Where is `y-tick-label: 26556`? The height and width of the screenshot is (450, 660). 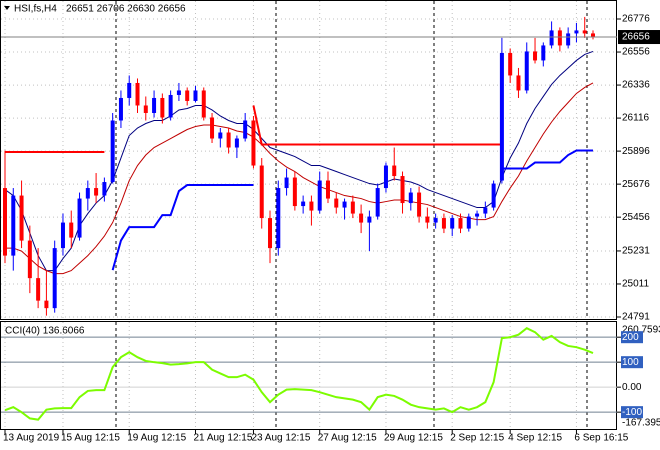
y-tick-label: 26556 is located at coordinates (636, 52).